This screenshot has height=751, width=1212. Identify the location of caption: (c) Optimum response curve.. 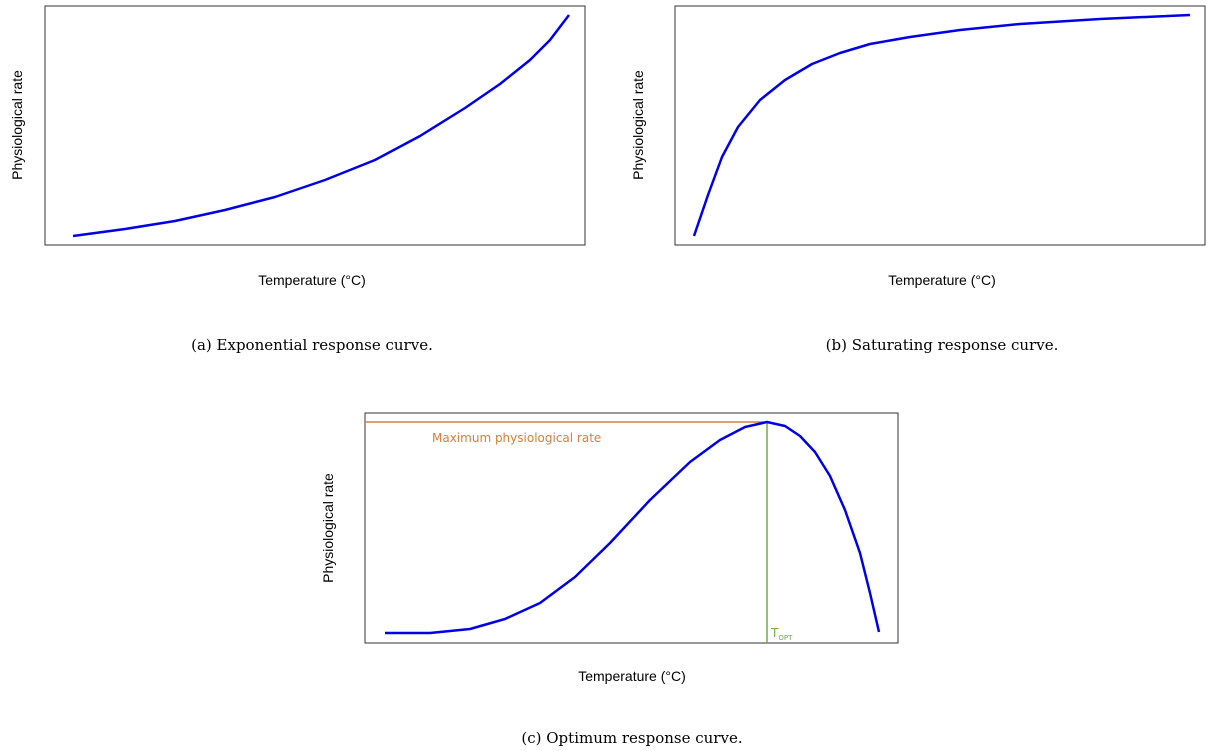
(631, 738).